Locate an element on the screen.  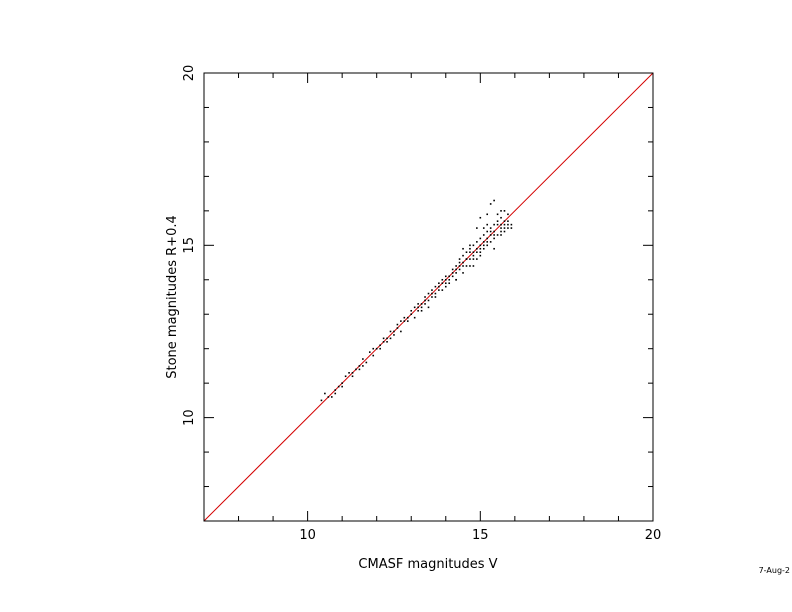
date-stamp: 7-Aug-2 is located at coordinates (774, 570).